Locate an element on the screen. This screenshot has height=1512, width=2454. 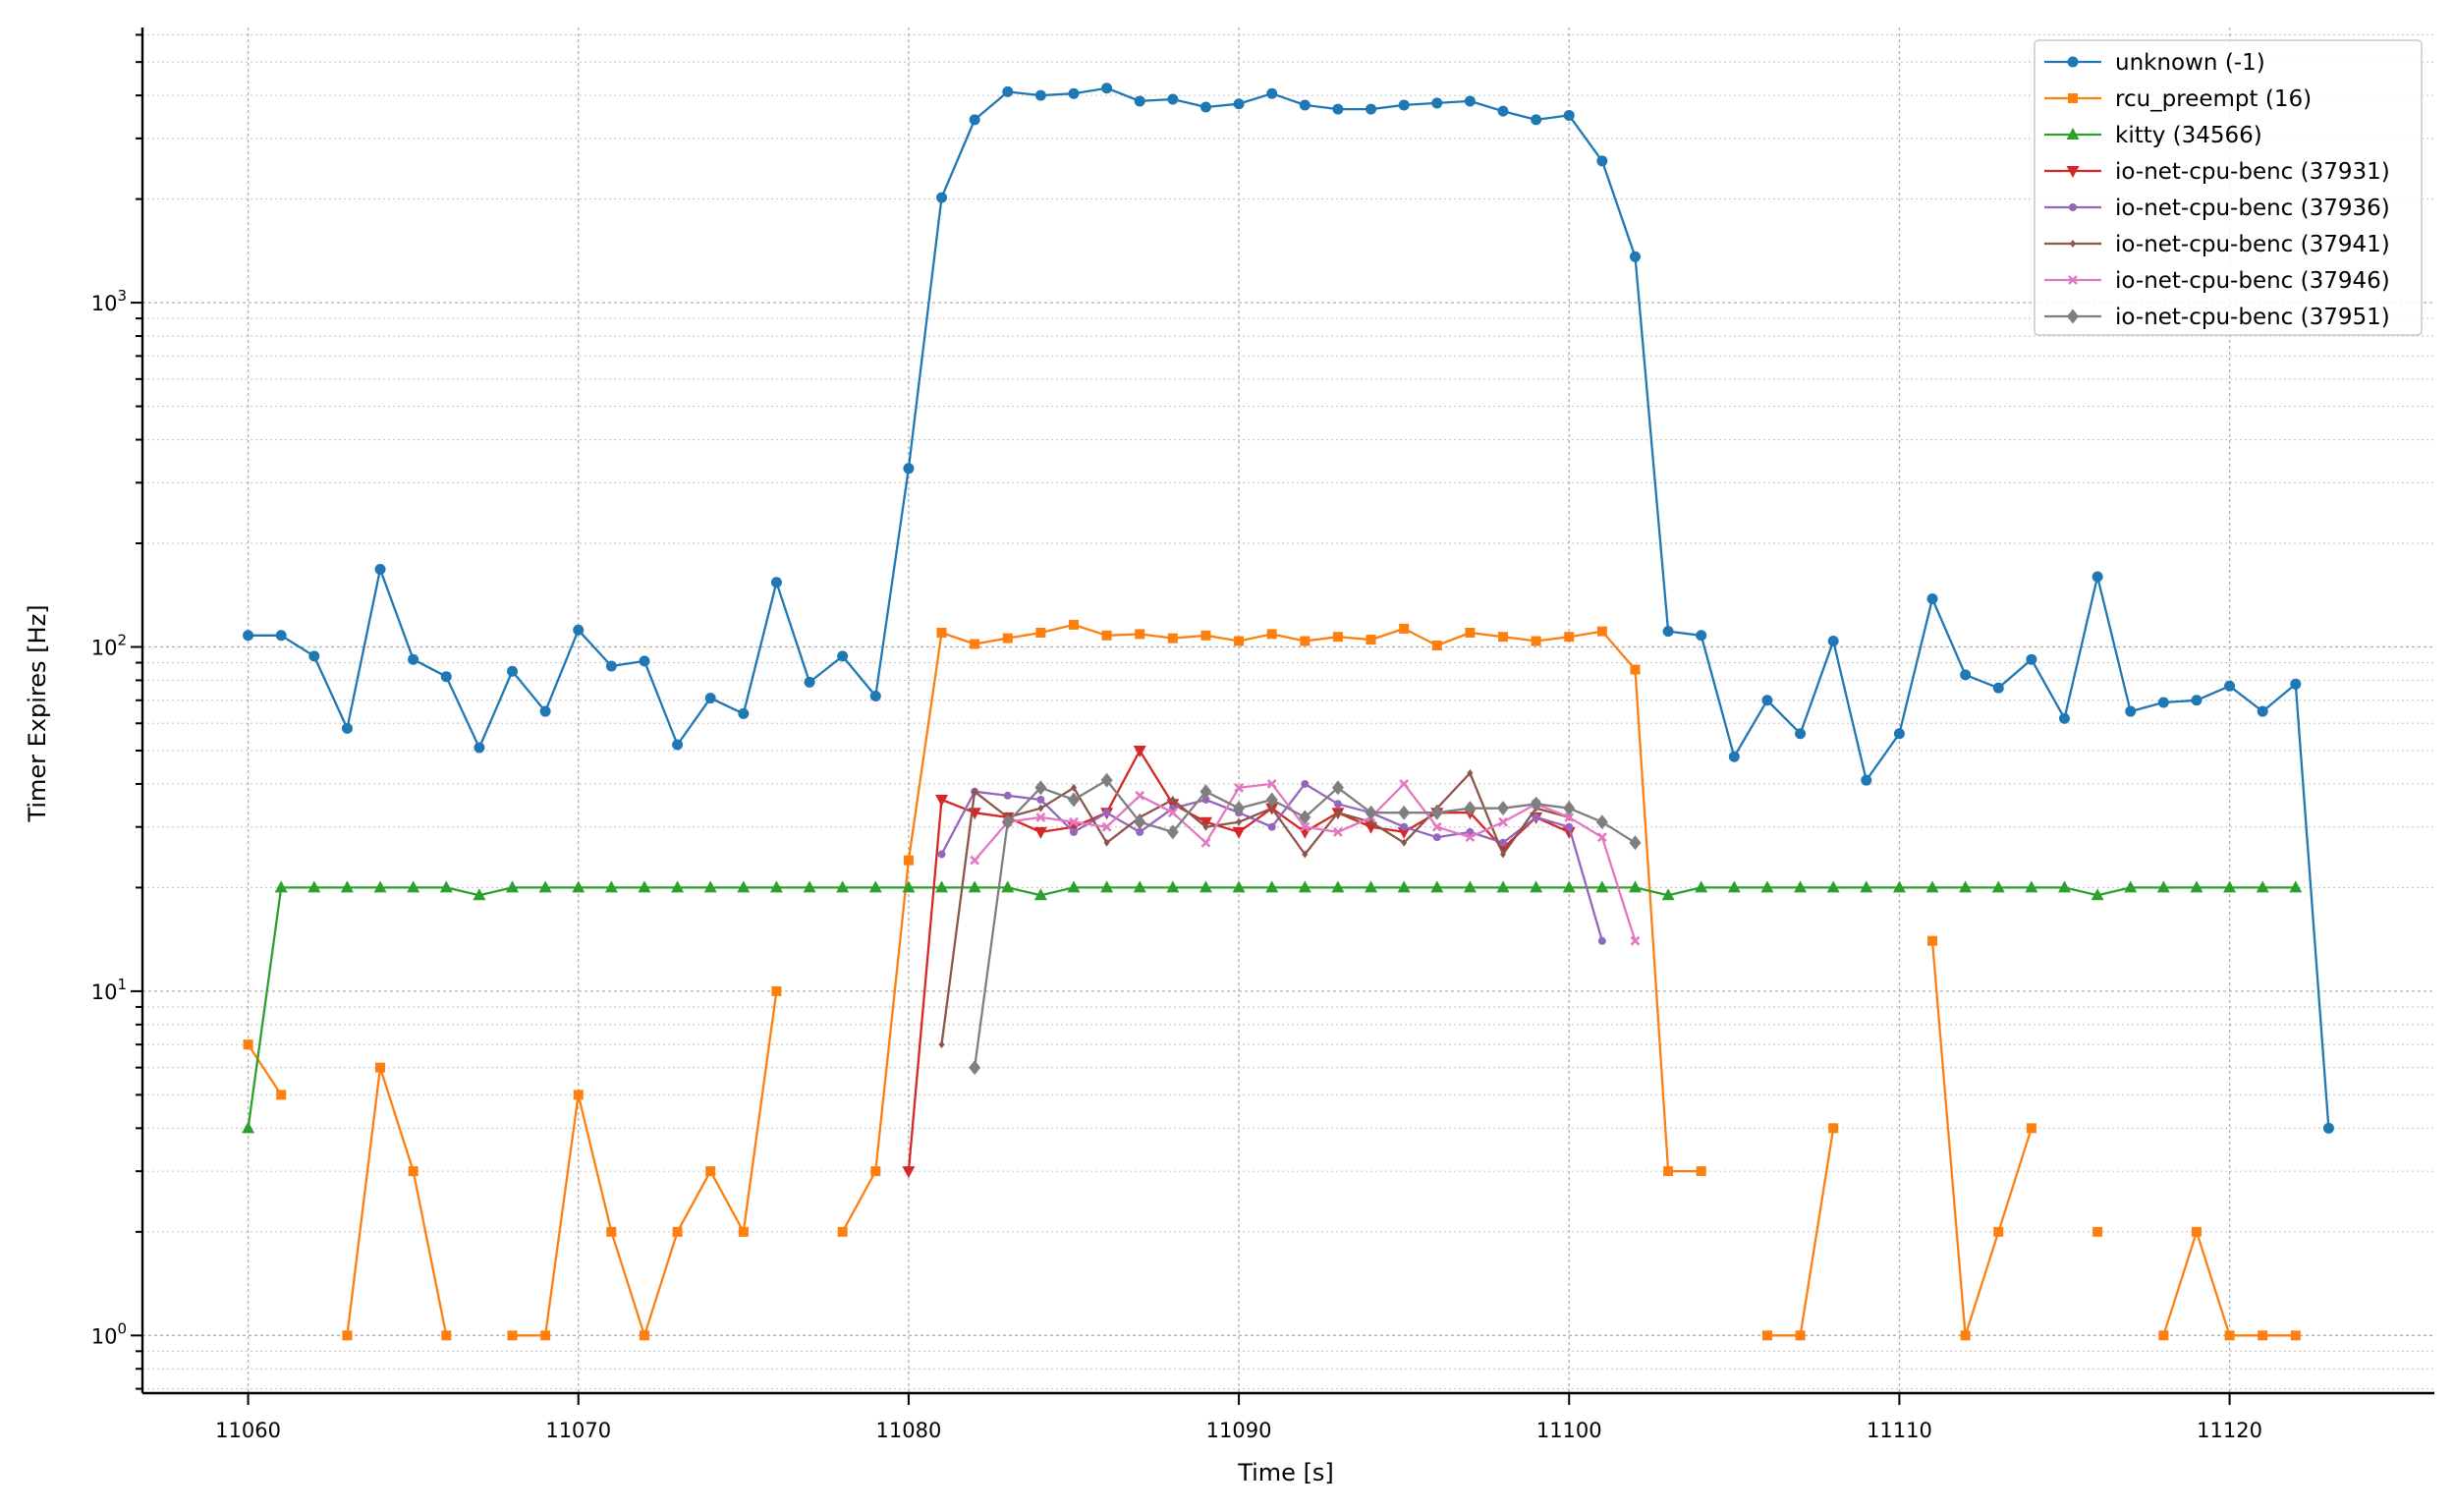
legend-item: io-net-cpu-benc (37941) is located at coordinates (2217, 244).